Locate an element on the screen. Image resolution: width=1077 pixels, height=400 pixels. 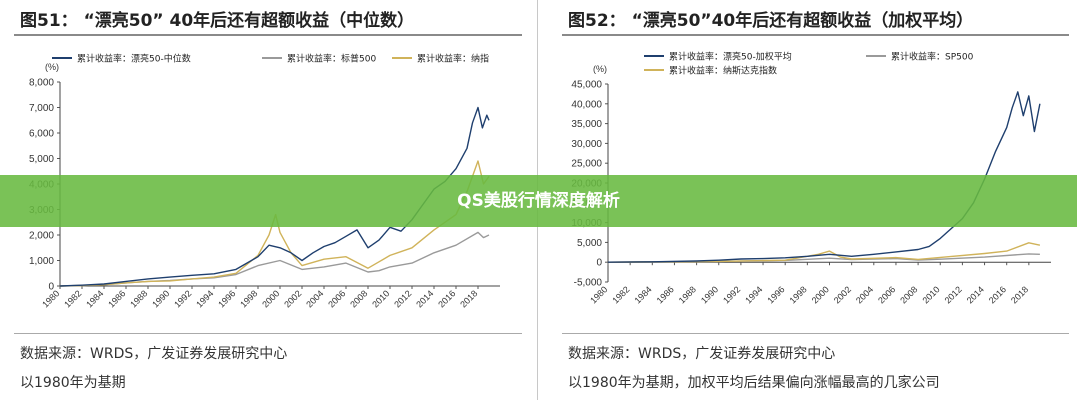
x-tick-label: 1980 is located at coordinates (50, 298).